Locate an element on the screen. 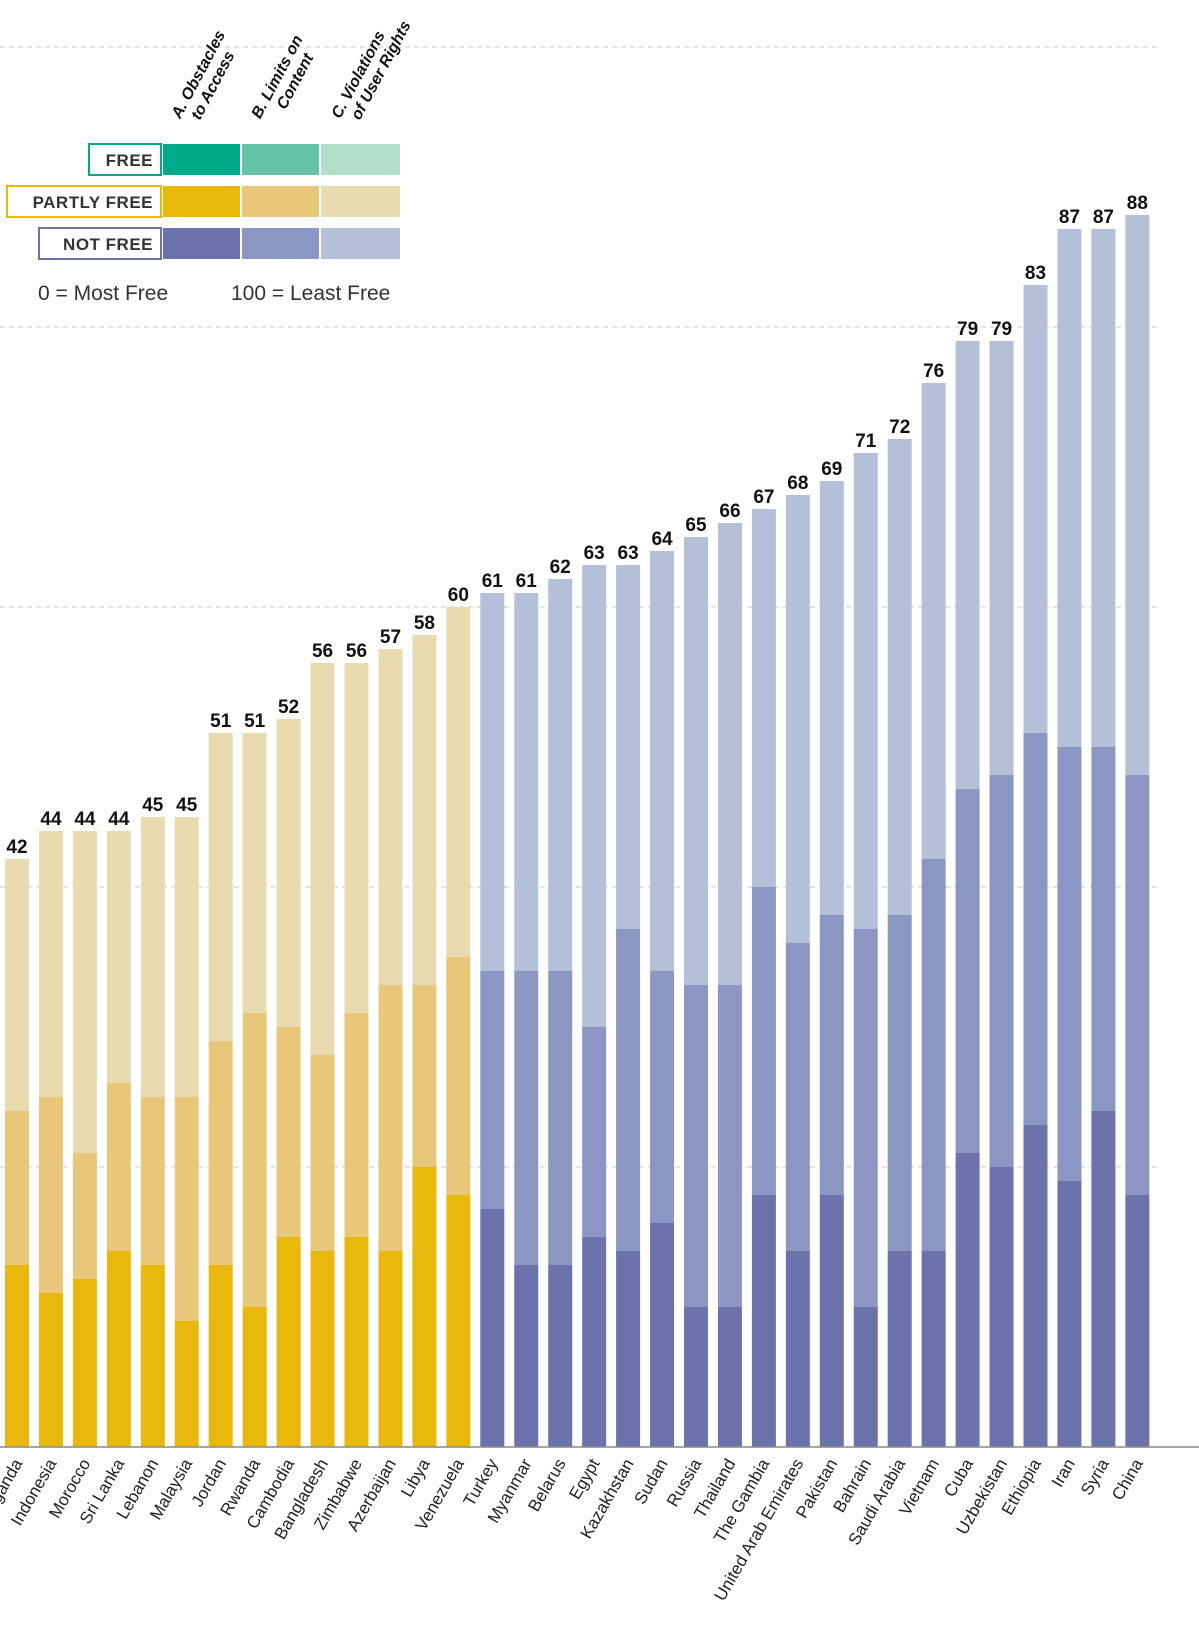 This screenshot has width=1199, height=1646. bar-the-gambia-obstacles is located at coordinates (763, 1321).